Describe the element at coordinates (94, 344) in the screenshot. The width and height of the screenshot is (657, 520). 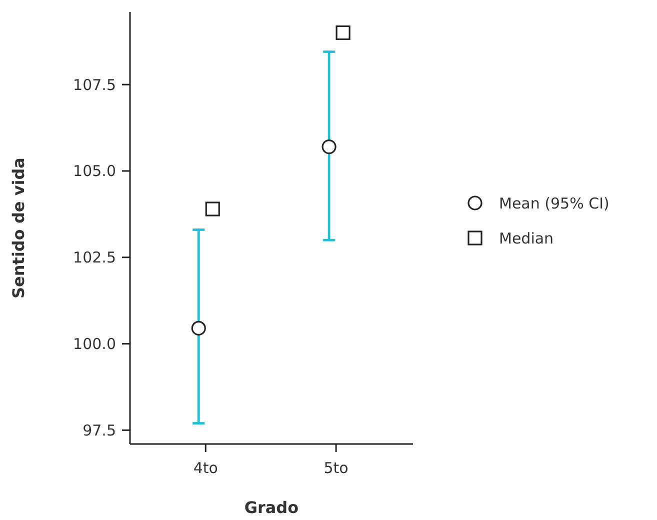
I see `y-tick-label: 100.0` at that location.